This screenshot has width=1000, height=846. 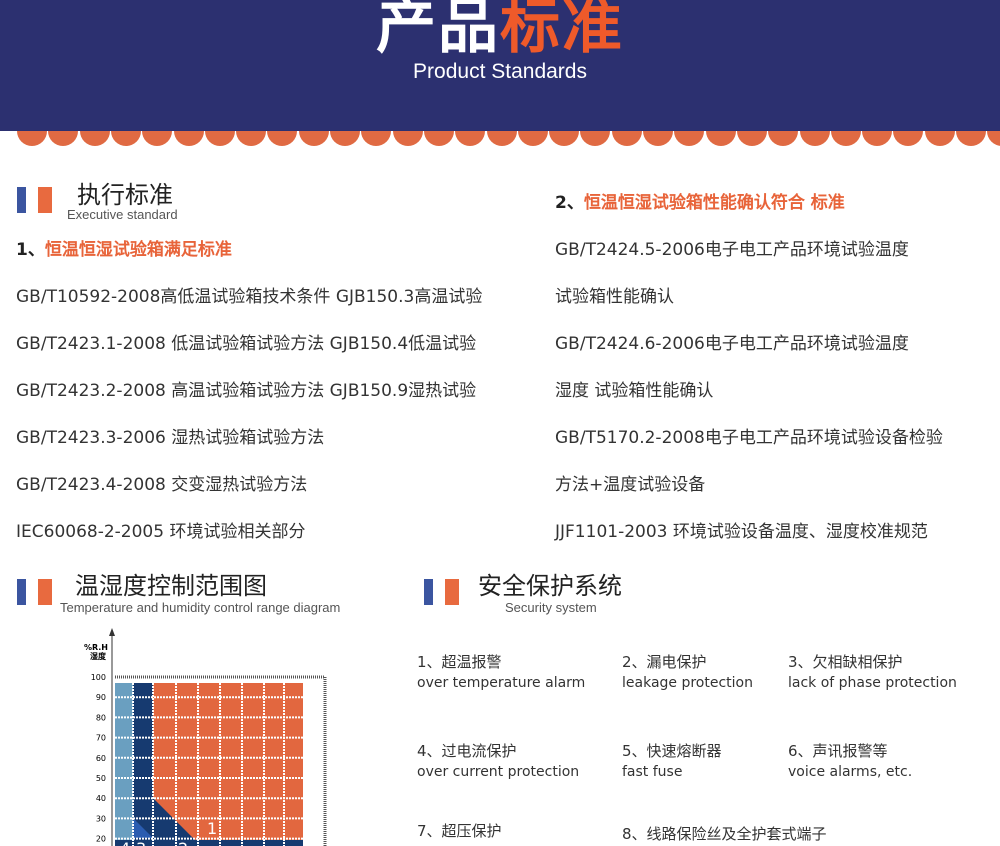 I want to click on heading-text: 恒温恒湿试验箱满足标准, so click(x=138, y=250).